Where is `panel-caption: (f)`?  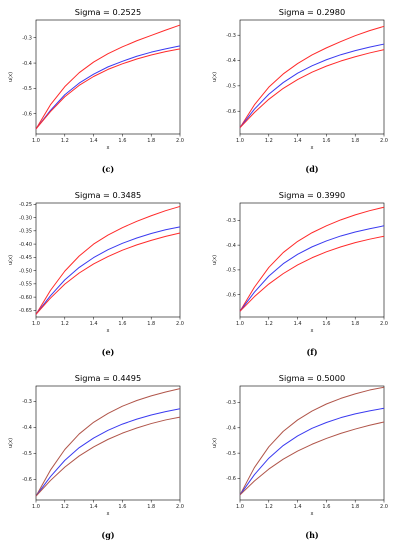
panel-caption: (f) is located at coordinates (311, 352).